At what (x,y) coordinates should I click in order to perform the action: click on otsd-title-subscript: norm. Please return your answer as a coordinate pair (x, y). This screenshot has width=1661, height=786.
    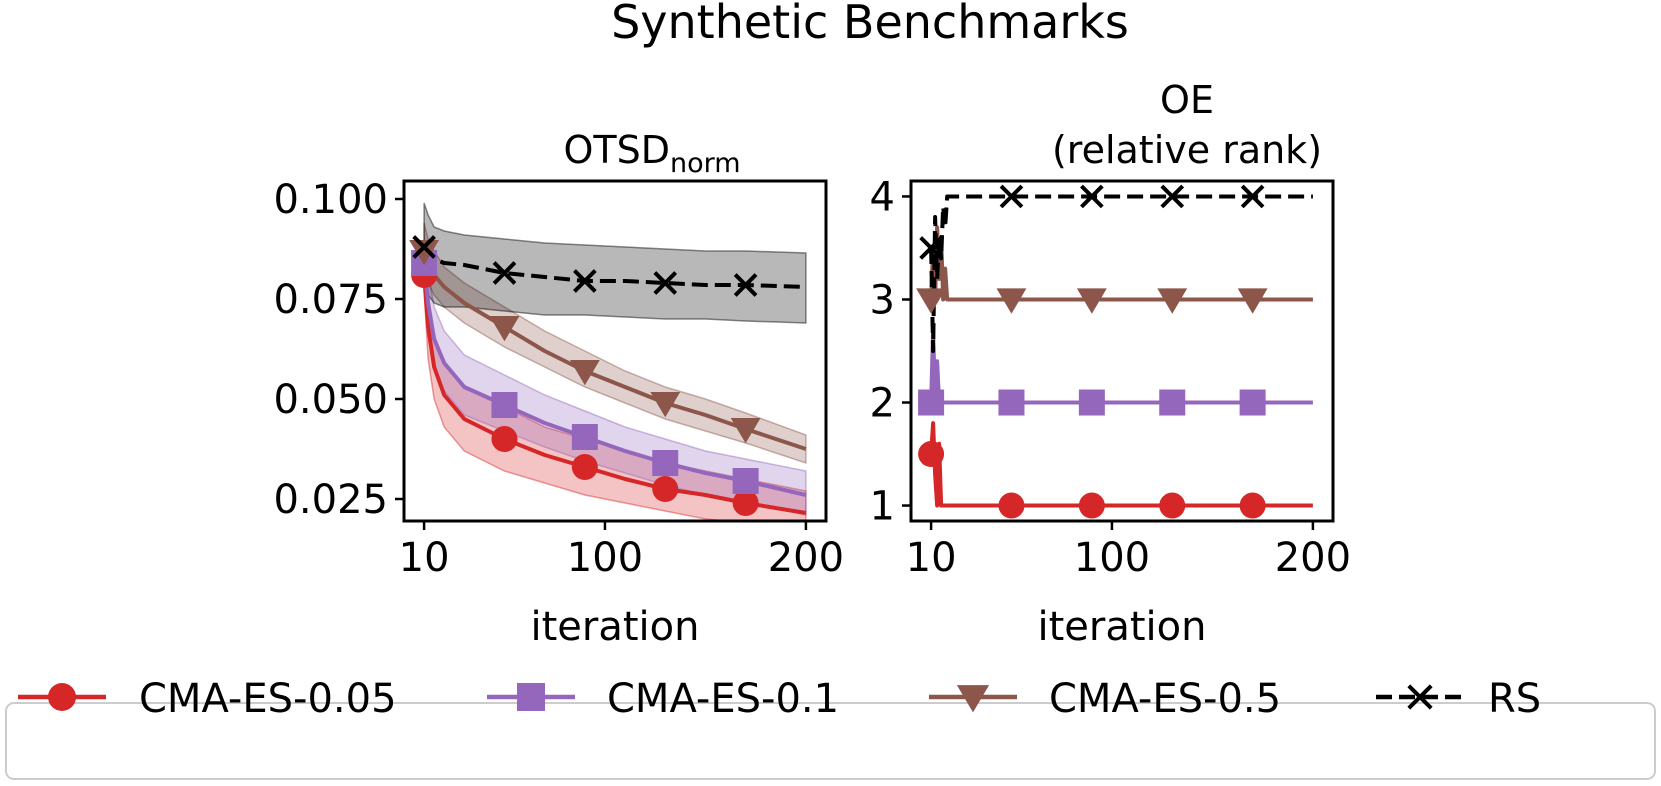
    Looking at the image, I should click on (705, 163).